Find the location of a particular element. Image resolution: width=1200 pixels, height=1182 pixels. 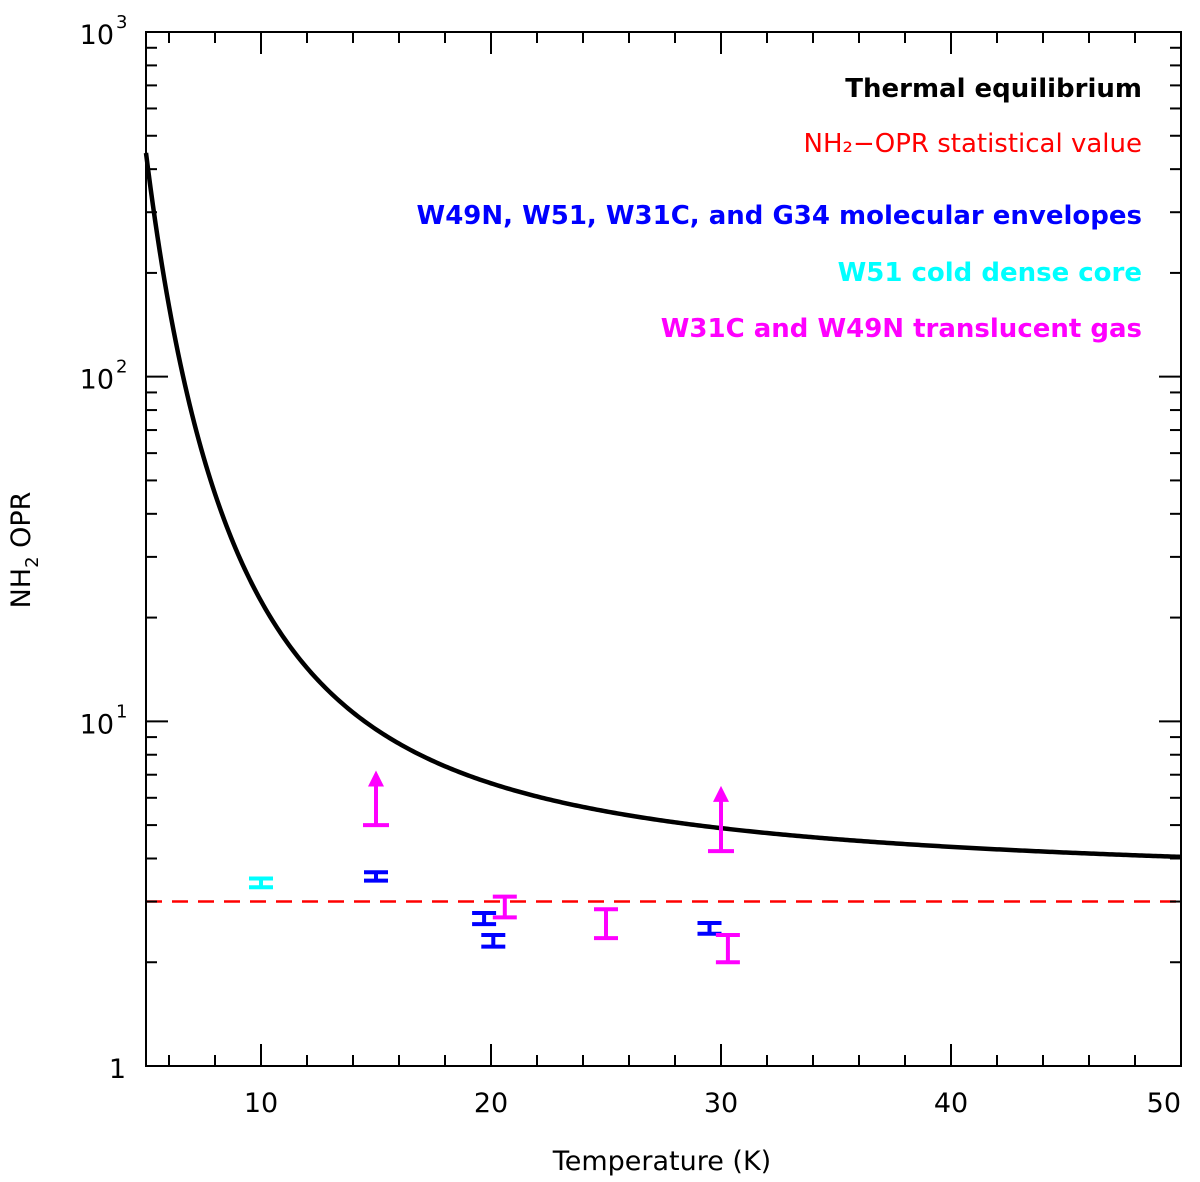

legend-entry: Thermal equilibrium is located at coordinates (993, 89).